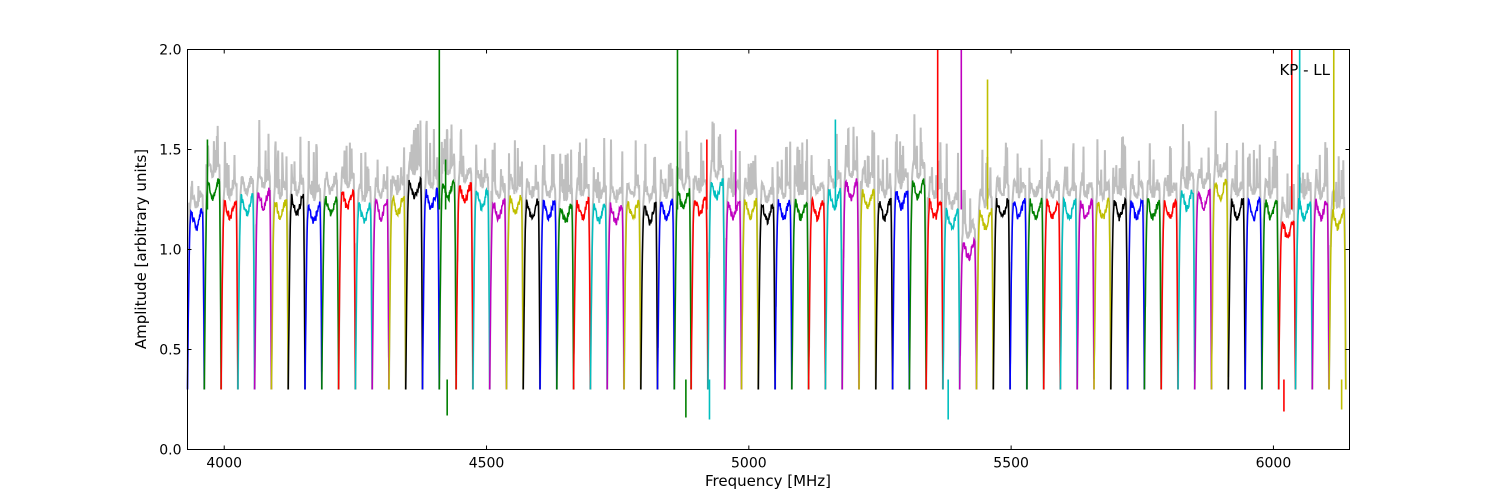 This screenshot has width=1500, height=500. I want to click on y-tick-label-4: 2.0, so click(170, 51).